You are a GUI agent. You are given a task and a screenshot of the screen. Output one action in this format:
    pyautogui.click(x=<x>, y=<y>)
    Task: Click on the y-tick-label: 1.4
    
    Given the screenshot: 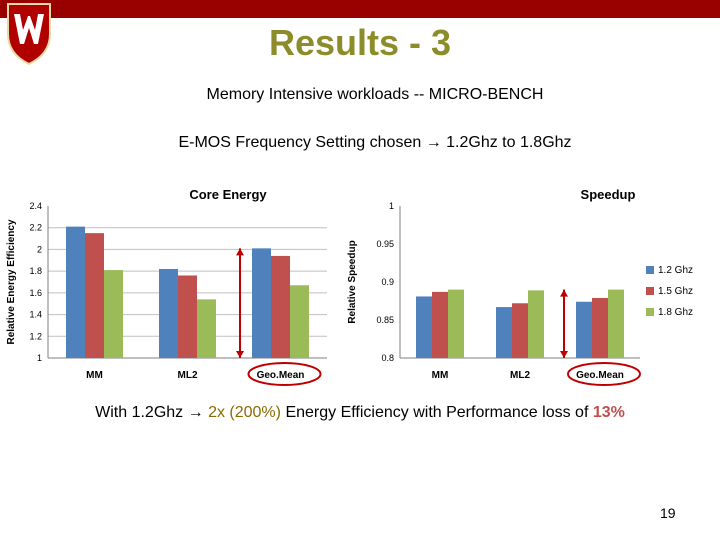 What is the action you would take?
    pyautogui.click(x=35, y=315)
    